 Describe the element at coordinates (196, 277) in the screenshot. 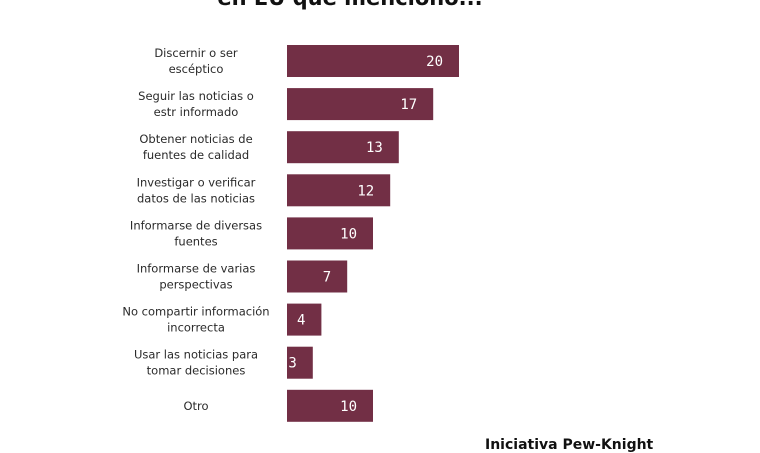

I see `category-label-5: Informarse de varias perspectivas` at that location.